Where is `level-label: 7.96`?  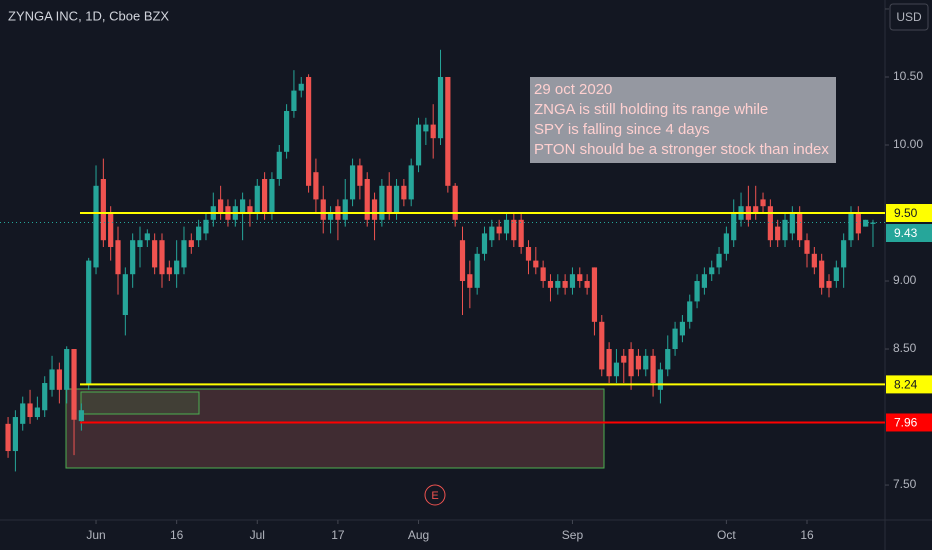
level-label: 7.96 is located at coordinates (906, 423).